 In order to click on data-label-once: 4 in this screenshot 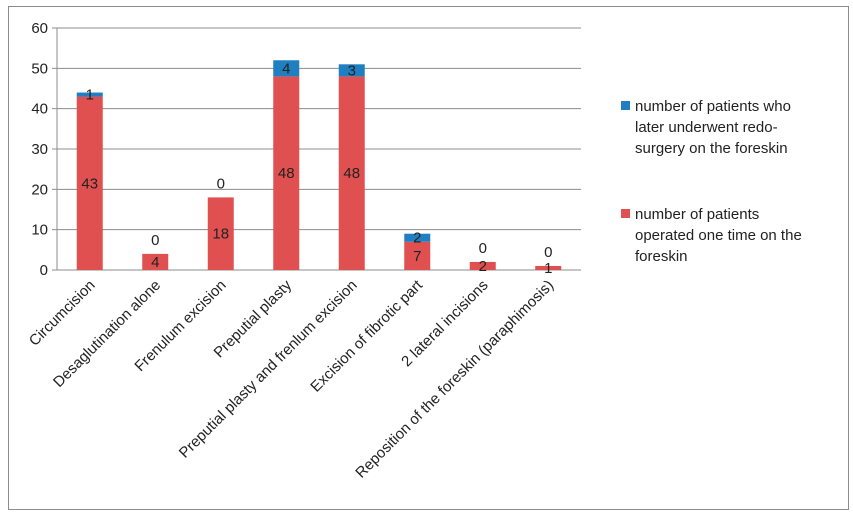, I will do `click(155, 262)`.